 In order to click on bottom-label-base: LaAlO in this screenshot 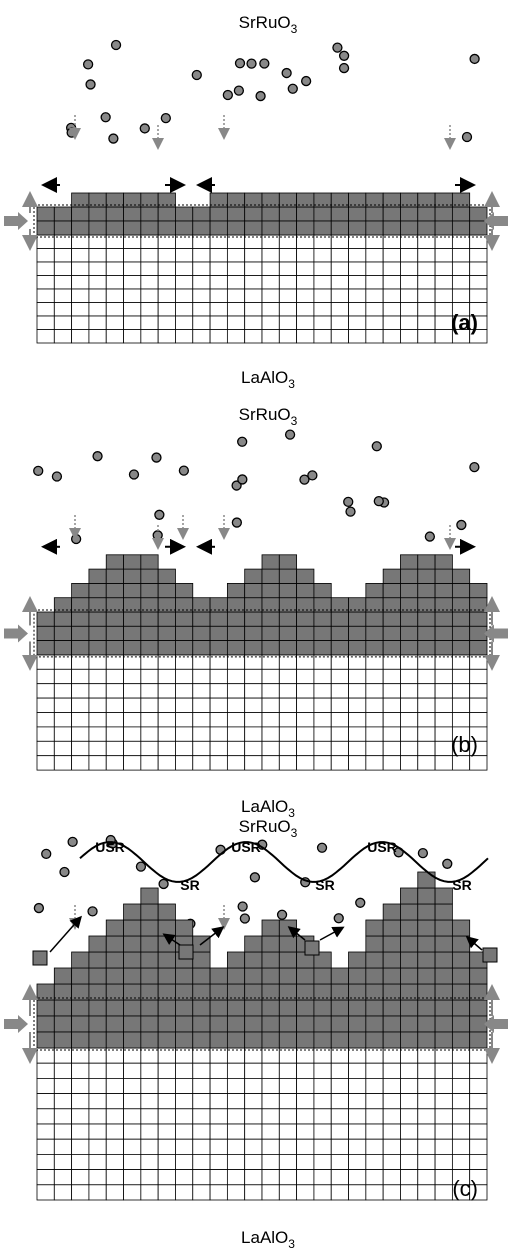, I will do `click(264, 1237)`.